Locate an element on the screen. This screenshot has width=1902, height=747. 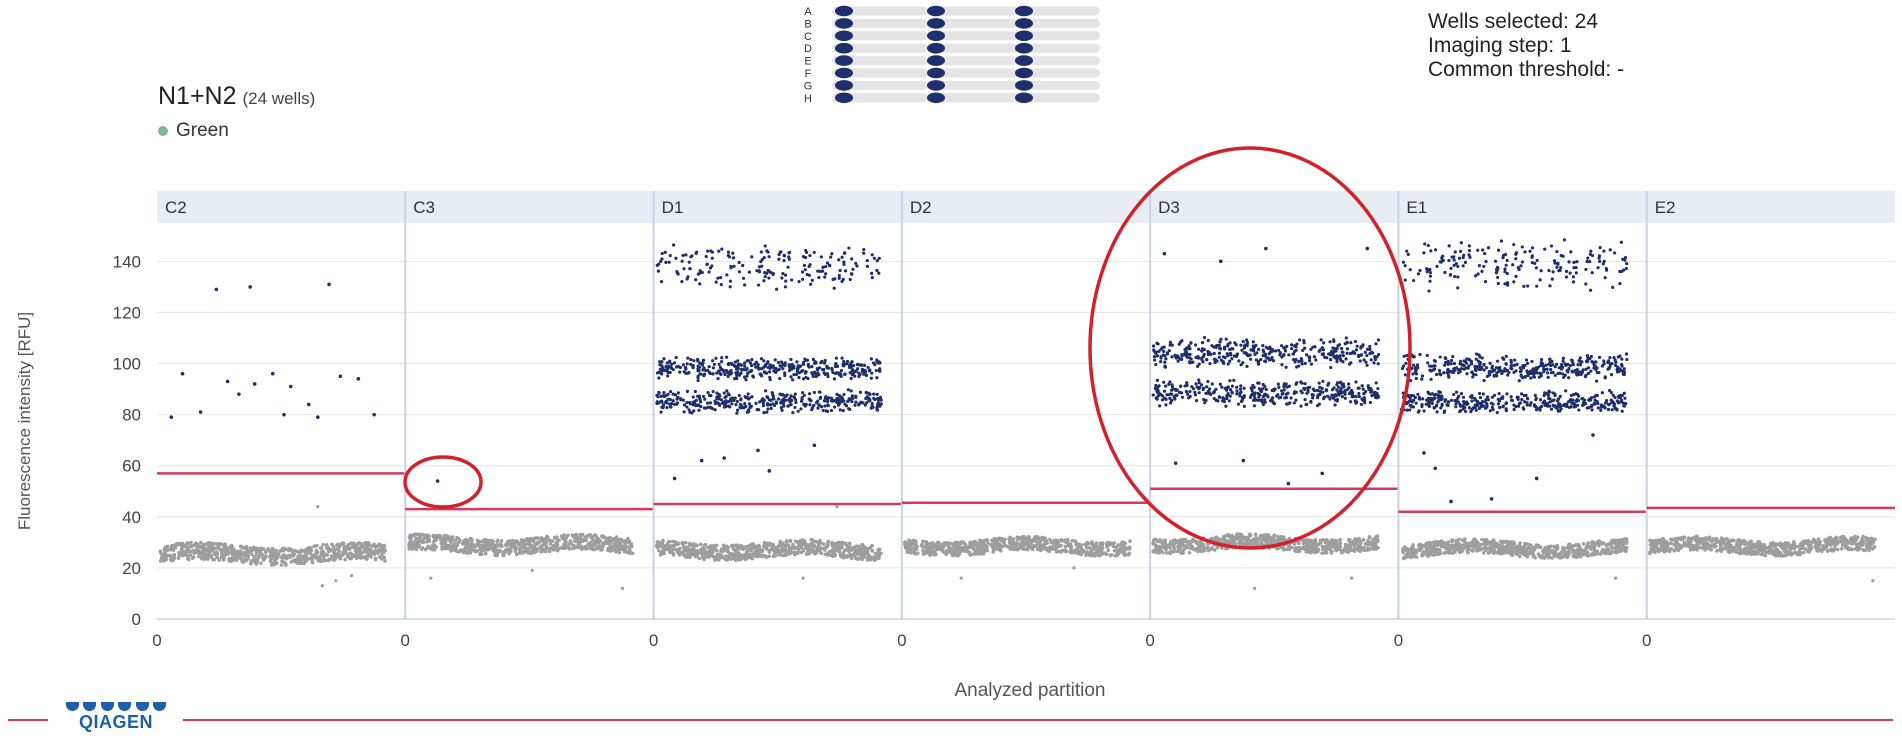
panel-header is located at coordinates (281, 207).